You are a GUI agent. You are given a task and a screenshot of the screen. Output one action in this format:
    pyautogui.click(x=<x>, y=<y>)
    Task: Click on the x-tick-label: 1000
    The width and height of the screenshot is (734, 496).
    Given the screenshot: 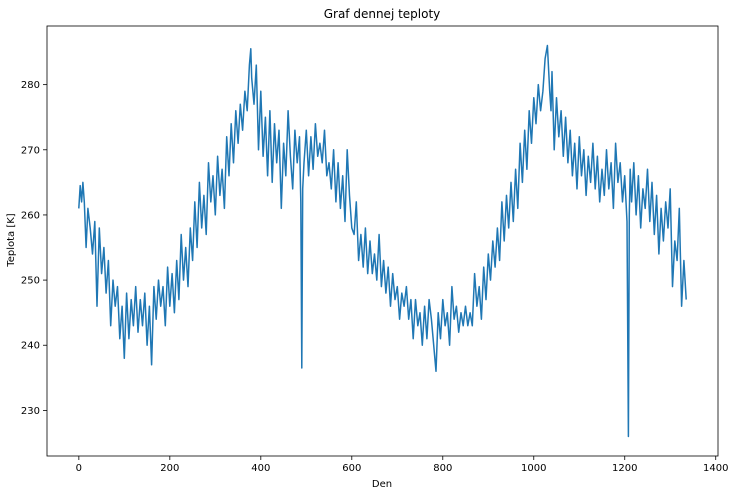 What is the action you would take?
    pyautogui.click(x=533, y=468)
    